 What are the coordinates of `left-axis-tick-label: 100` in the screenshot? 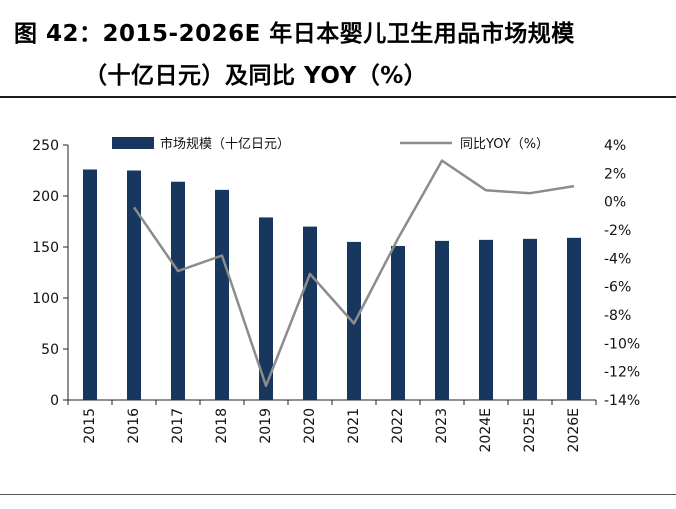 It's located at (45, 299).